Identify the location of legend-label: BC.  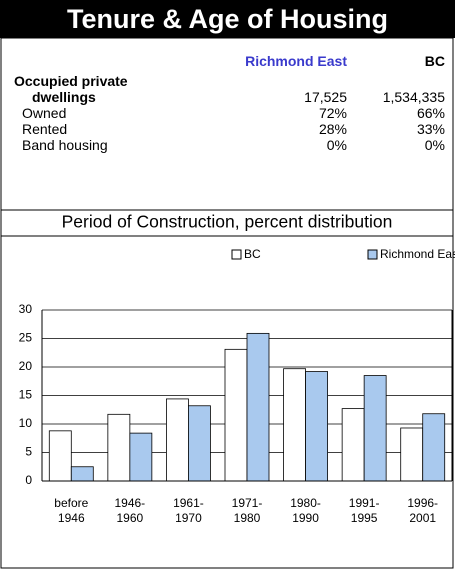
(252, 254).